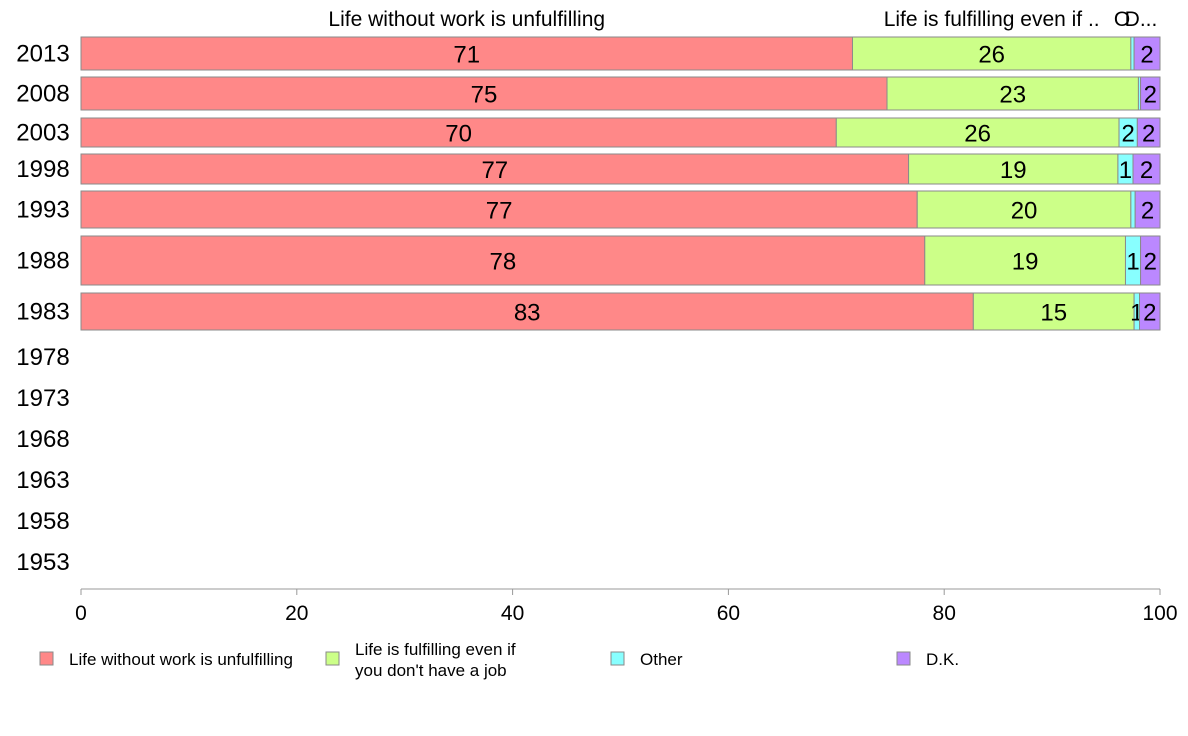 The width and height of the screenshot is (1188, 736). Describe the element at coordinates (42, 94) in the screenshot. I see `year-label: 2008` at that location.